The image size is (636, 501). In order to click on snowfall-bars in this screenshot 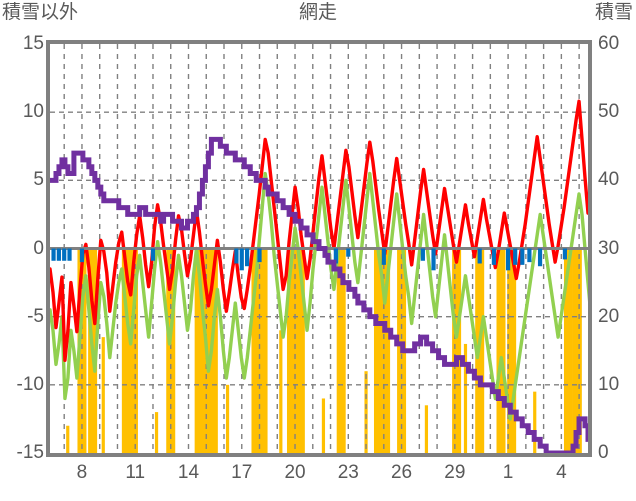, I will do `click(309, 259)`.